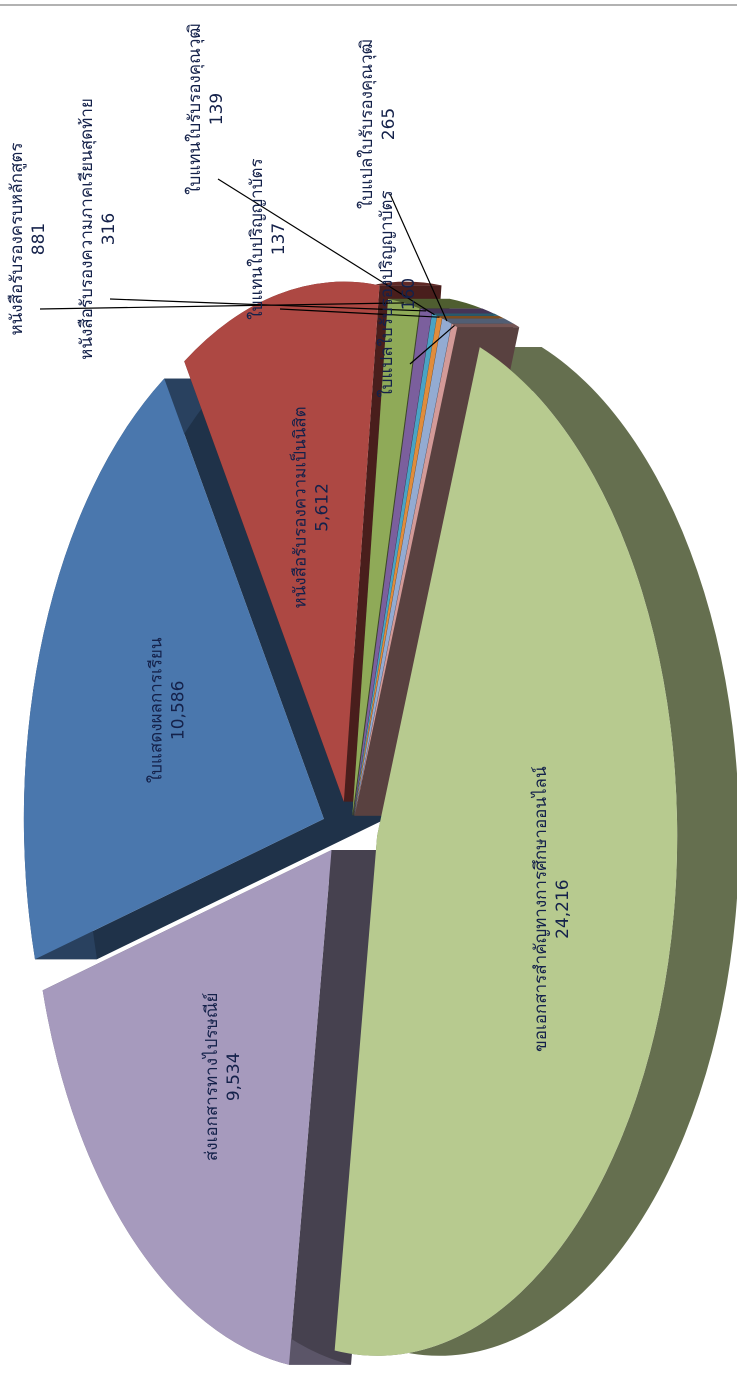 The image size is (737, 1389). Describe the element at coordinates (267, 238) in the screenshot. I see `data-label: ใบแทนใบปริญญาบัตร 137` at that location.